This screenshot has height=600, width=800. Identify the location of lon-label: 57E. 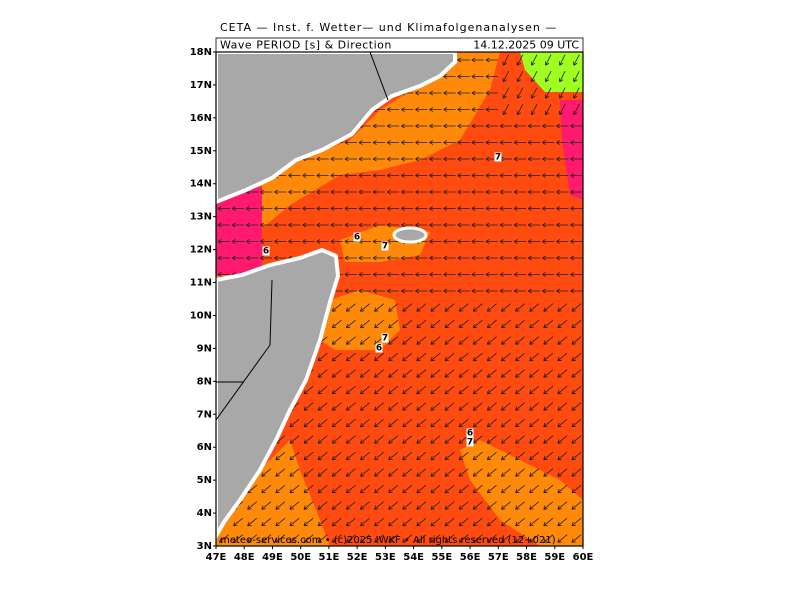
(498, 557).